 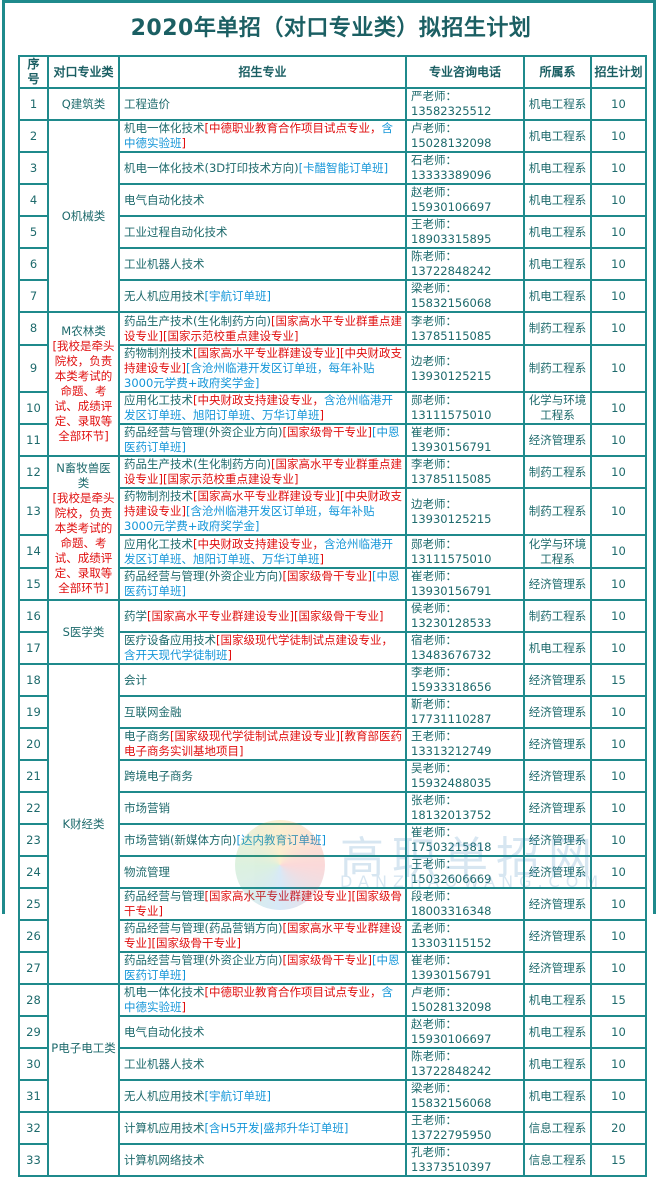 I want to click on row-number: 24, so click(x=33, y=872).